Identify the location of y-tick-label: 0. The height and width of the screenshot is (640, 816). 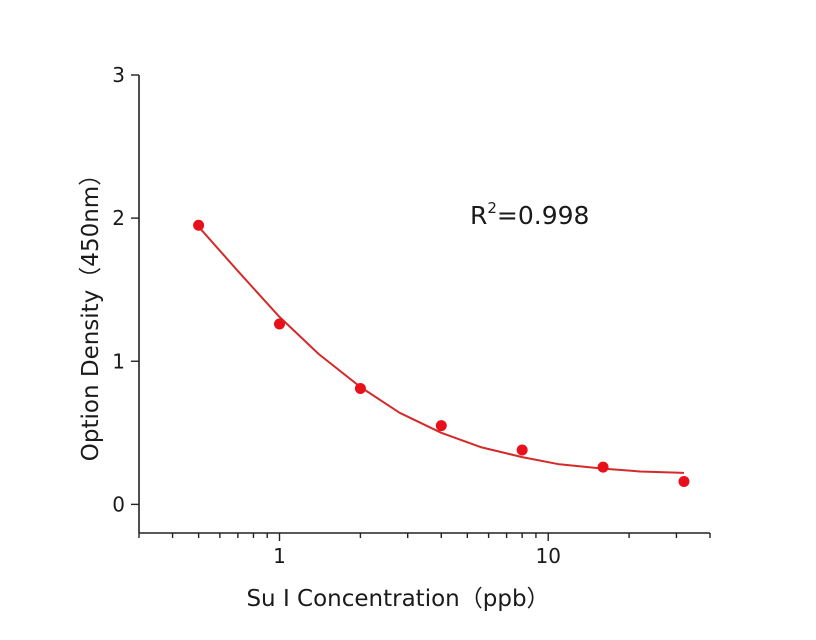
(118, 504).